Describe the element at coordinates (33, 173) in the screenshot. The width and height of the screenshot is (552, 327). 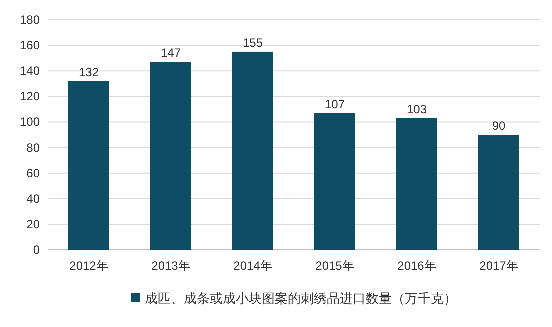
I see `y-tick-label: 60` at that location.